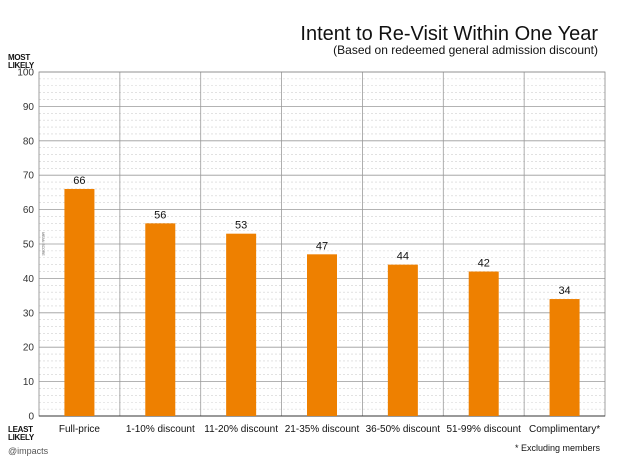 The width and height of the screenshot is (617, 461). Describe the element at coordinates (449, 34) in the screenshot. I see `chart-title: Intent to Re-Visit Within One Year` at that location.